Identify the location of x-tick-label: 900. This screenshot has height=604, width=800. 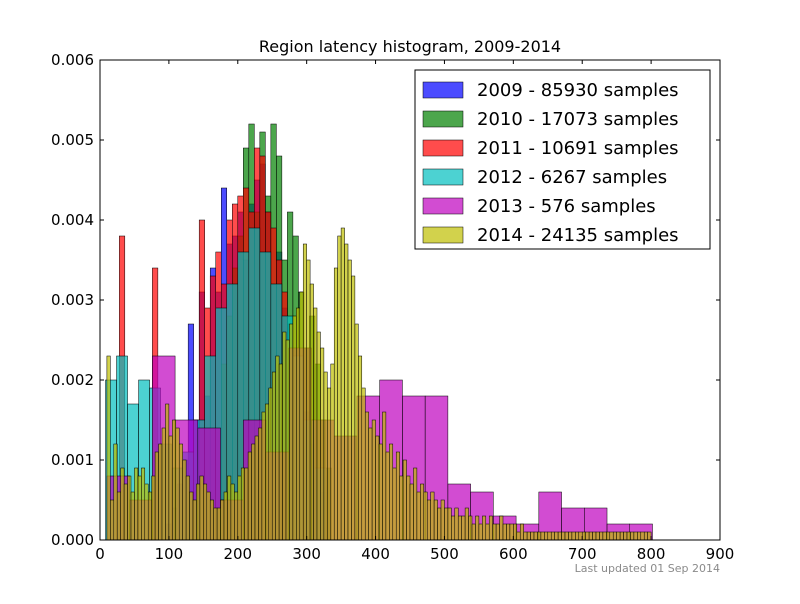
(720, 554).